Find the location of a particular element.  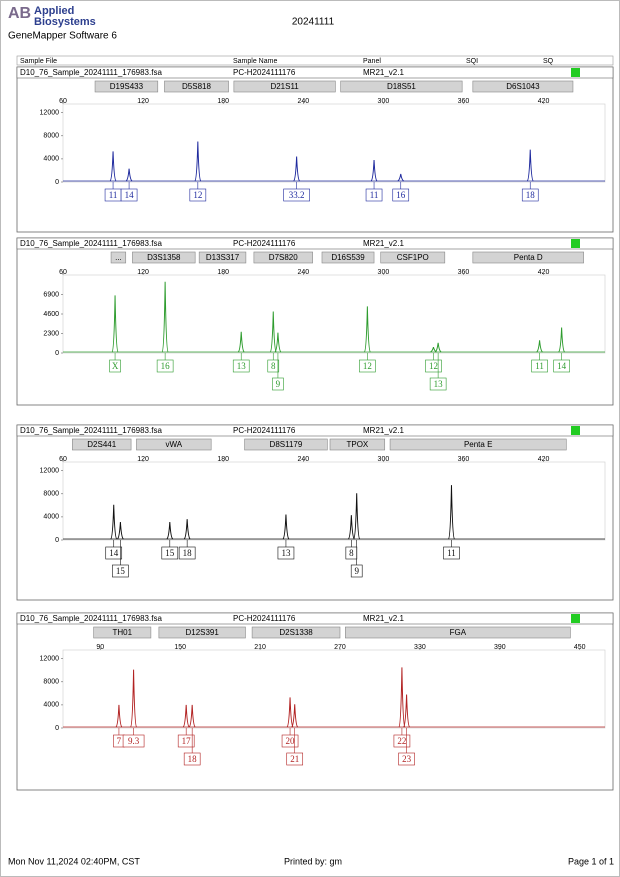

marker-label: Penta D is located at coordinates (528, 257).